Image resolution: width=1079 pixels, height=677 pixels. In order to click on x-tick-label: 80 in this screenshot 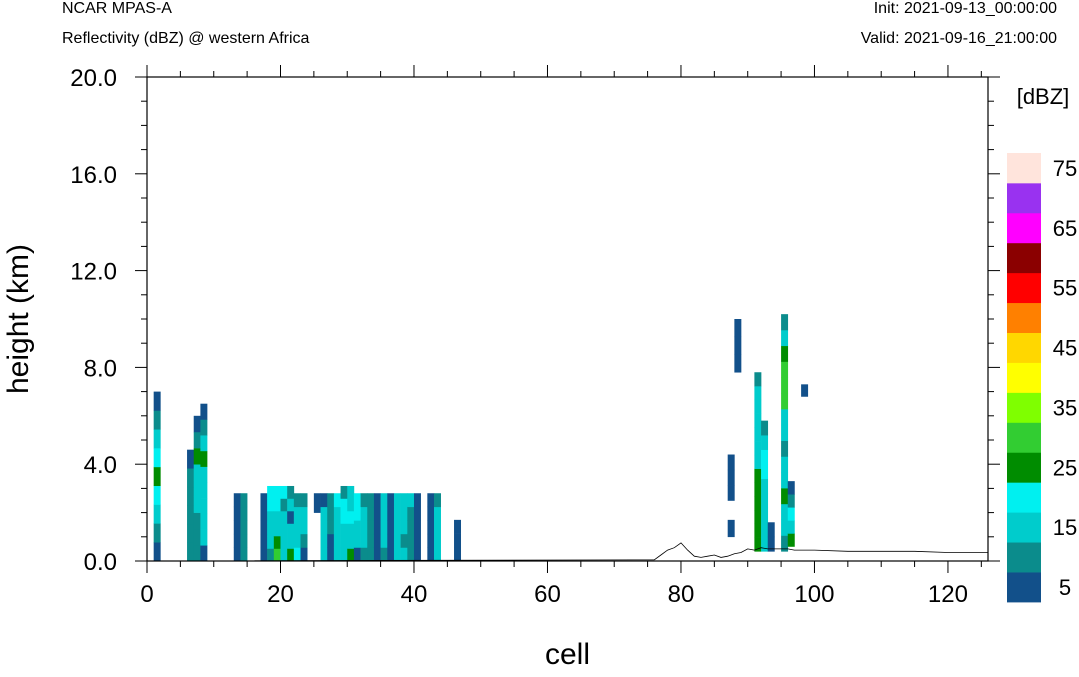, I will do `click(681, 594)`.